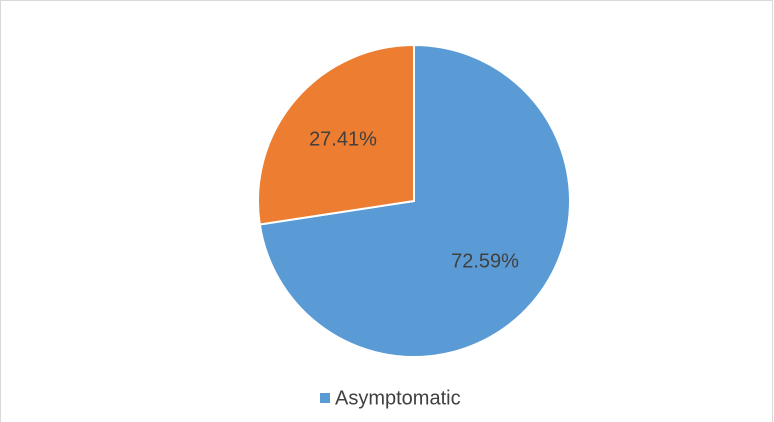 The width and height of the screenshot is (774, 422). I want to click on data-label: 27.41%, so click(343, 139).